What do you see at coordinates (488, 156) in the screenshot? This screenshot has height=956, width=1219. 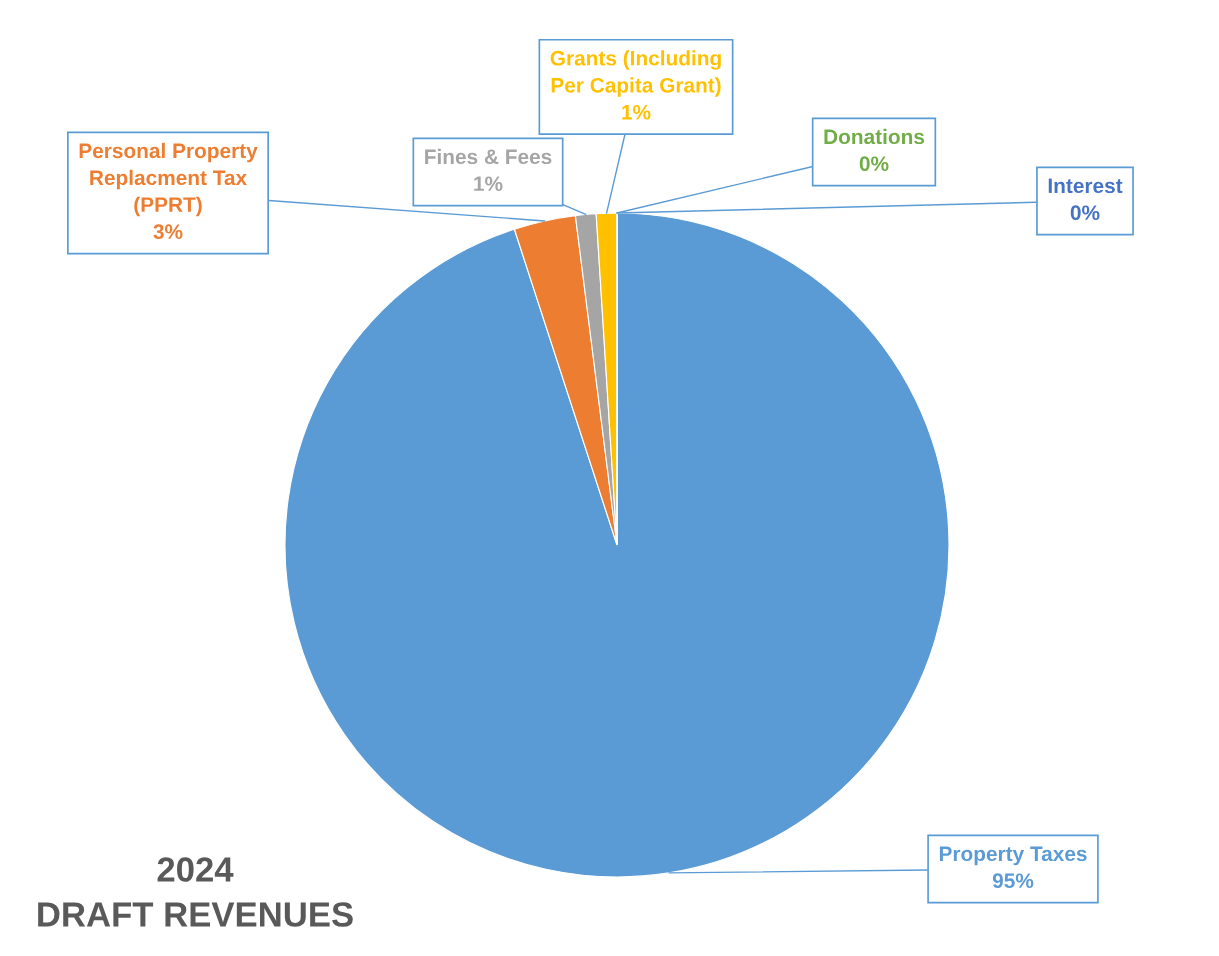 I see `slice-label: Fines & Fees` at bounding box center [488, 156].